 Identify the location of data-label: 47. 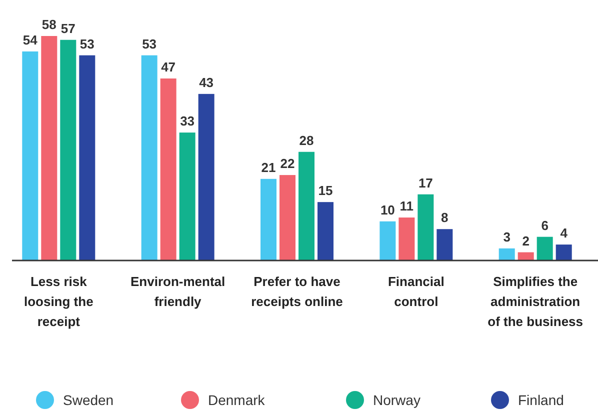
(168, 66).